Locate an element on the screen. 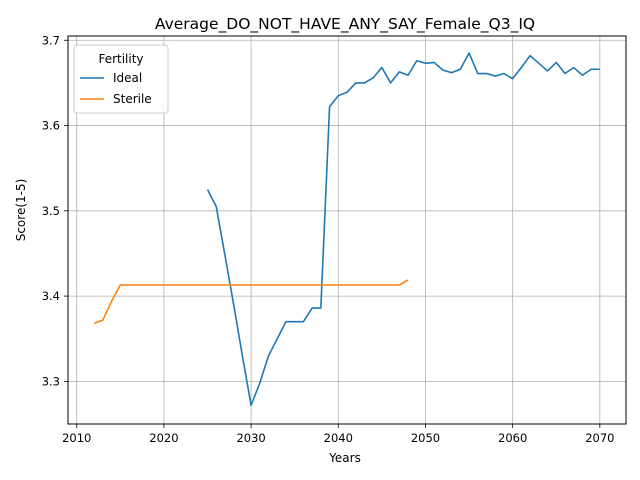 This screenshot has width=640, height=480. legend: Fertility Ideal Sterile is located at coordinates (121, 79).